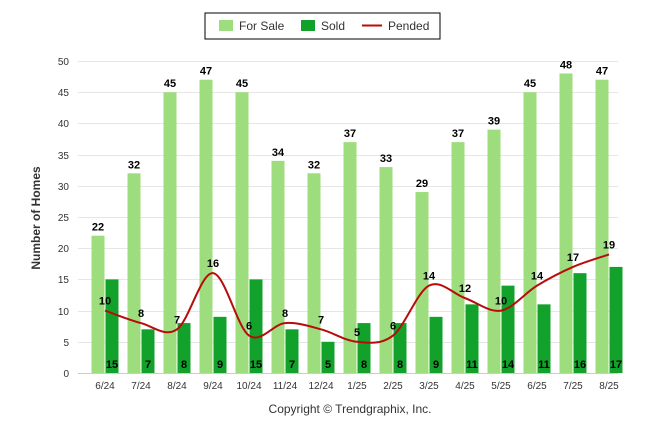 The width and height of the screenshot is (646, 434). Describe the element at coordinates (262, 26) in the screenshot. I see `legend-label-for-sale: For Sale` at that location.